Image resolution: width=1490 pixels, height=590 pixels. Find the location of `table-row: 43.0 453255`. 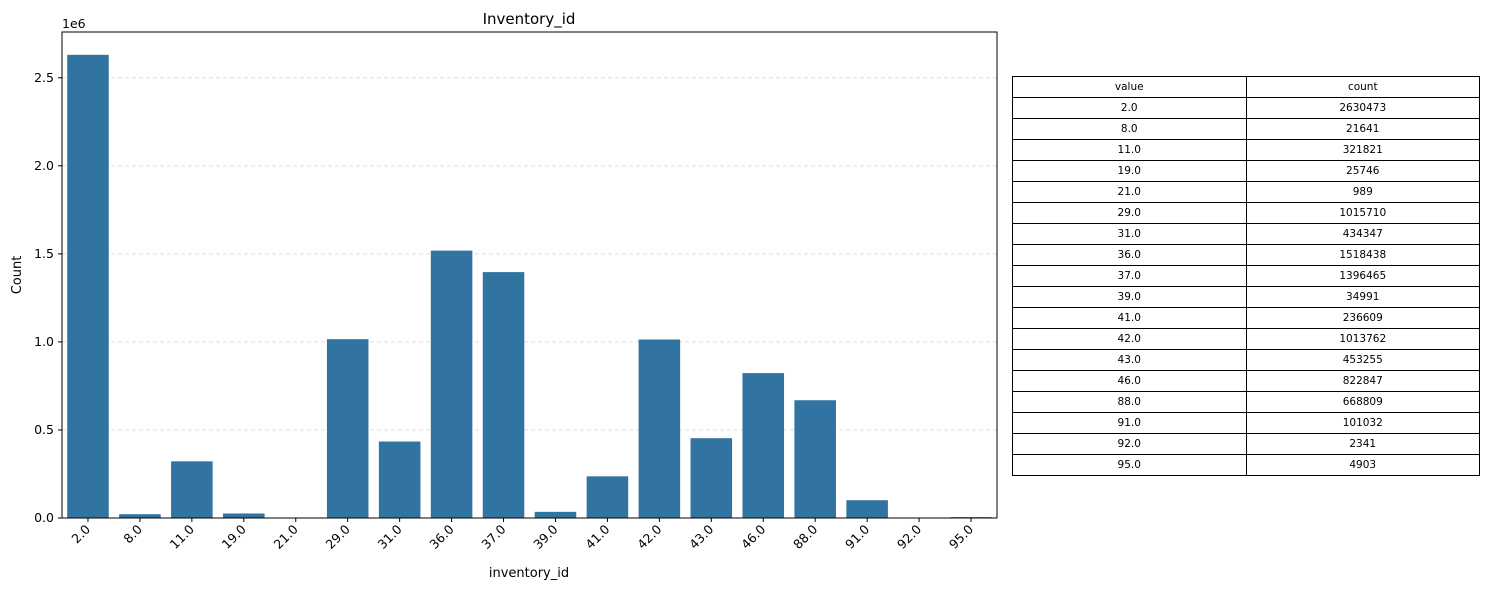

table-row: 43.0 453255 is located at coordinates (1246, 360).